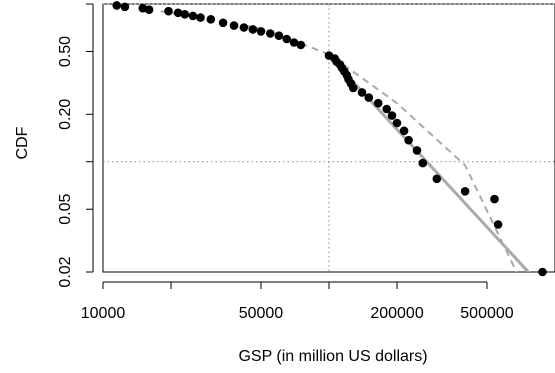  What do you see at coordinates (103, 313) in the screenshot?
I see `x-tick-label: 10000` at bounding box center [103, 313].